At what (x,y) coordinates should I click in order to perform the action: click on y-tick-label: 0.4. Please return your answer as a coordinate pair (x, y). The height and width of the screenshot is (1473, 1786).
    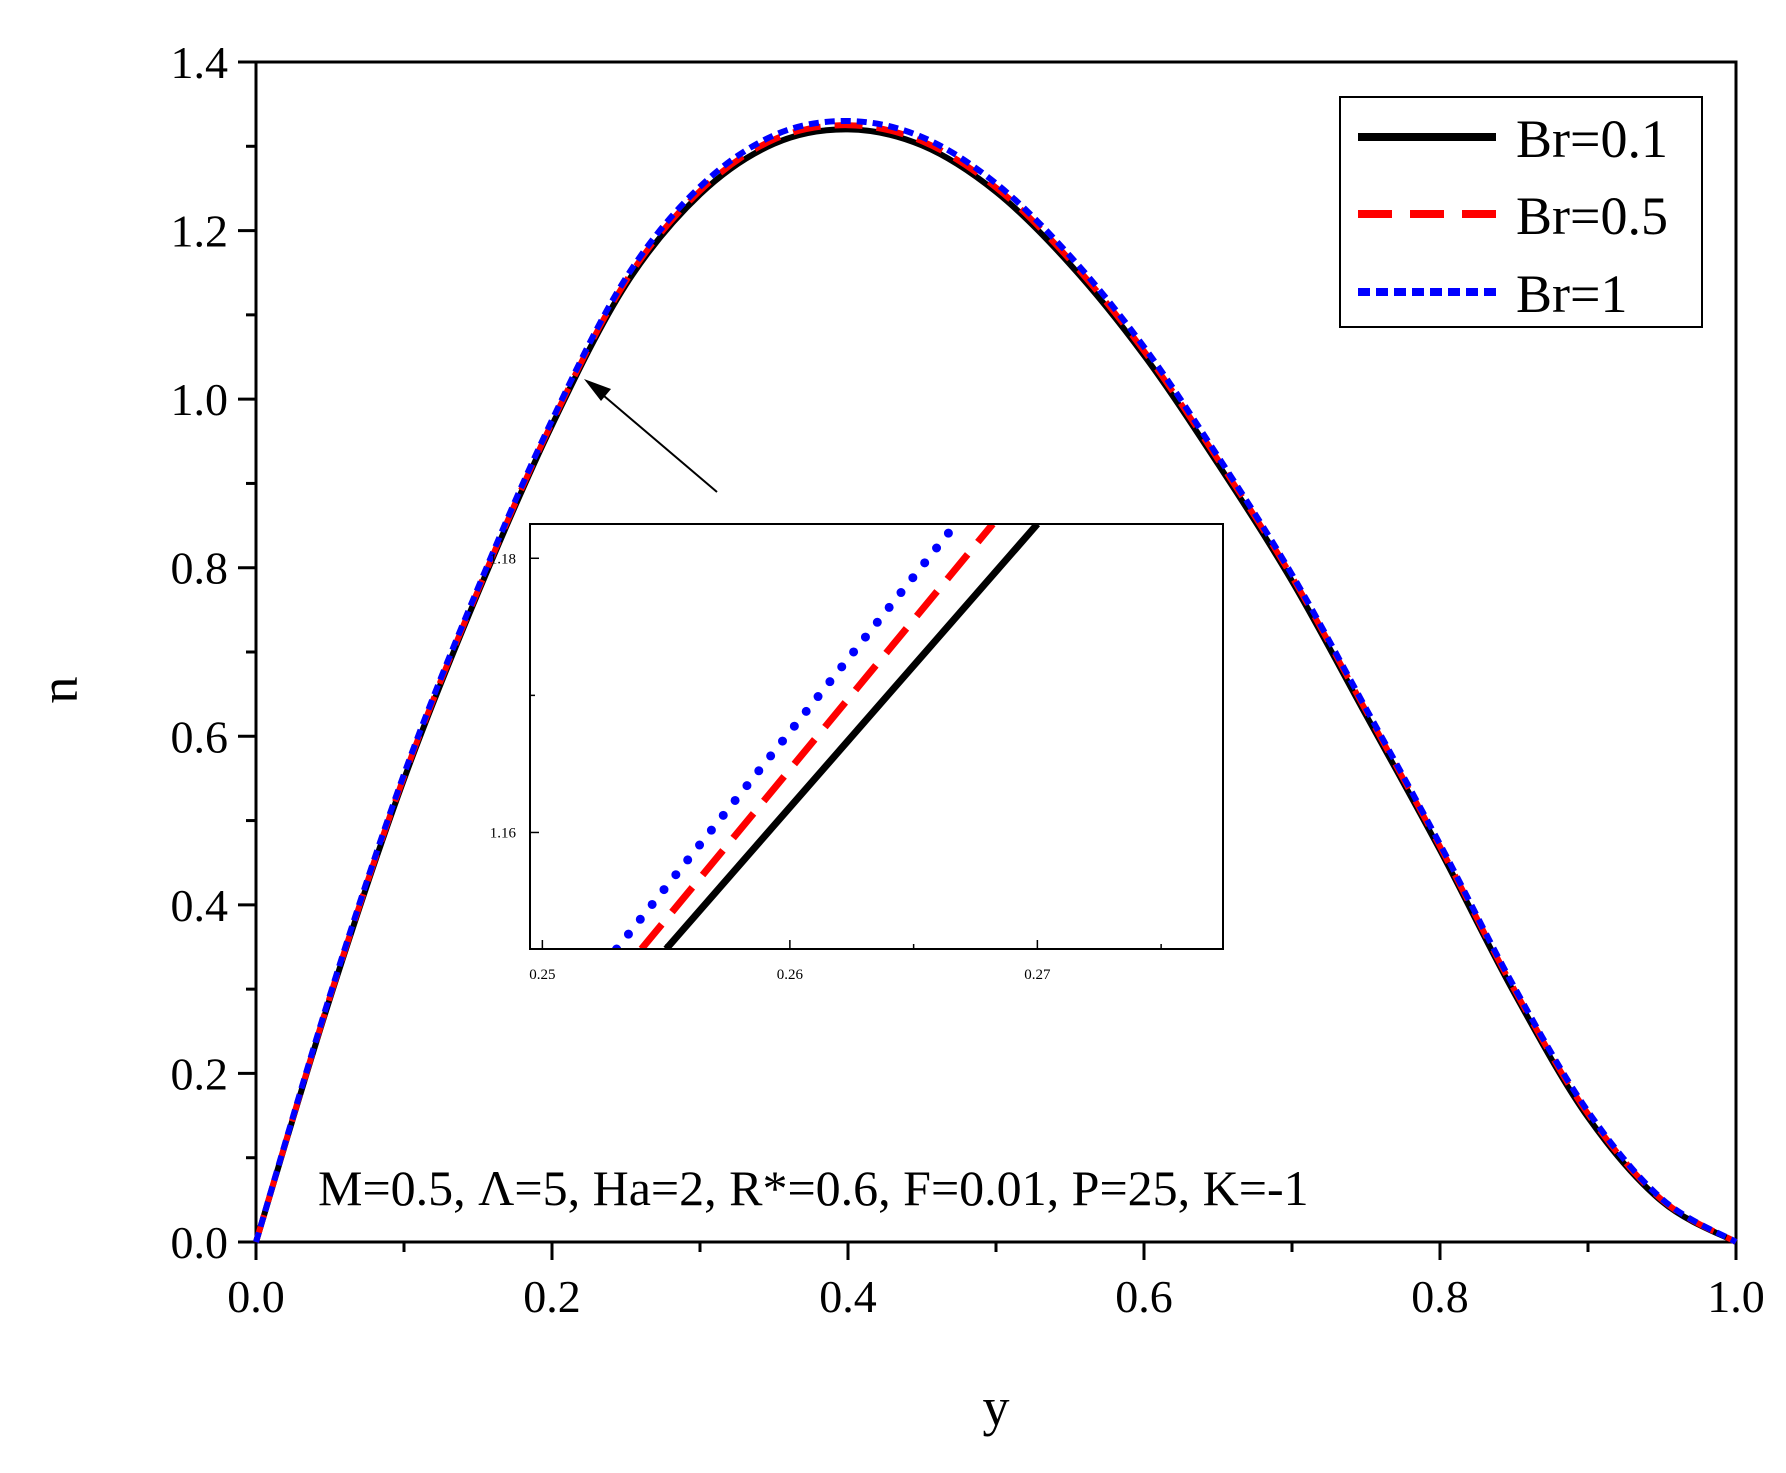
    Looking at the image, I should click on (200, 905).